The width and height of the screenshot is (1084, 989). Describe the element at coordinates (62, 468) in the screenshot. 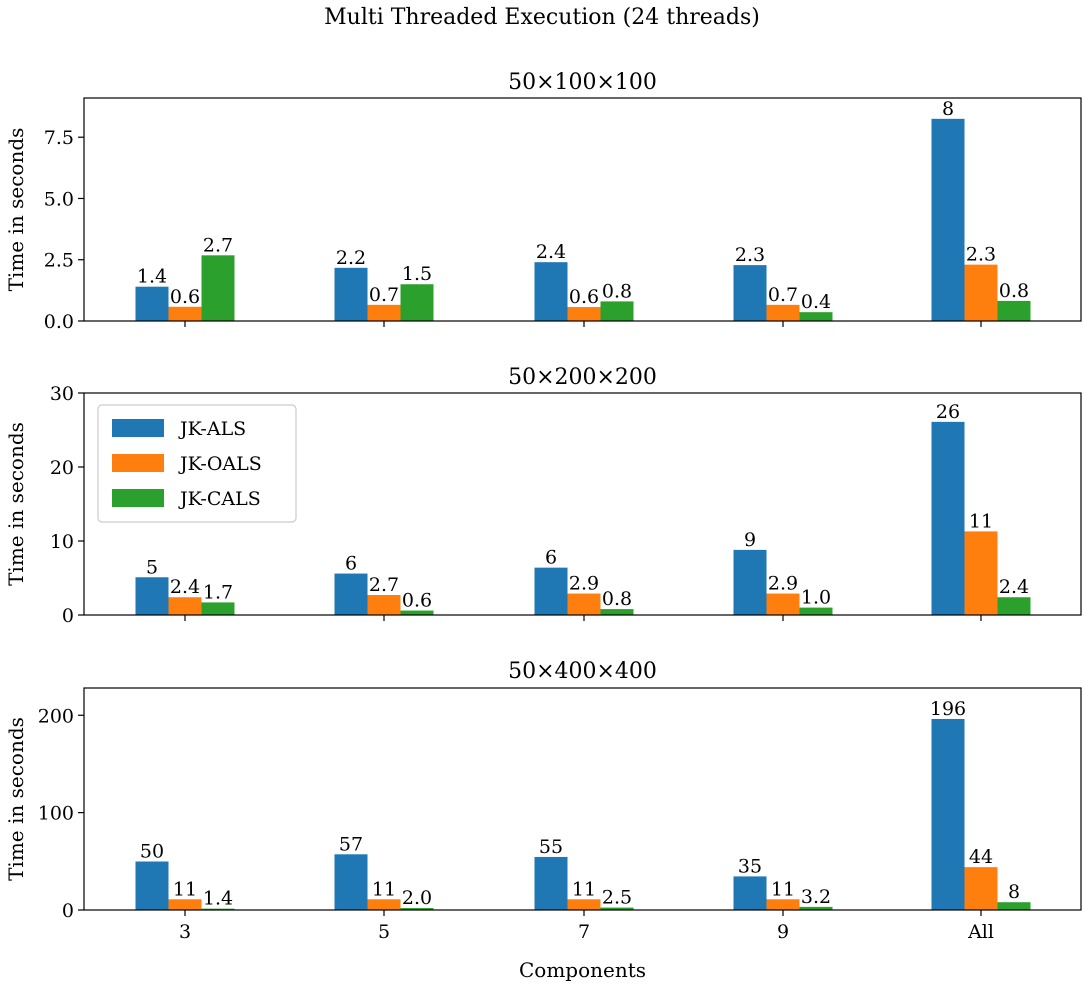

I see `y-tick-label: 20` at that location.